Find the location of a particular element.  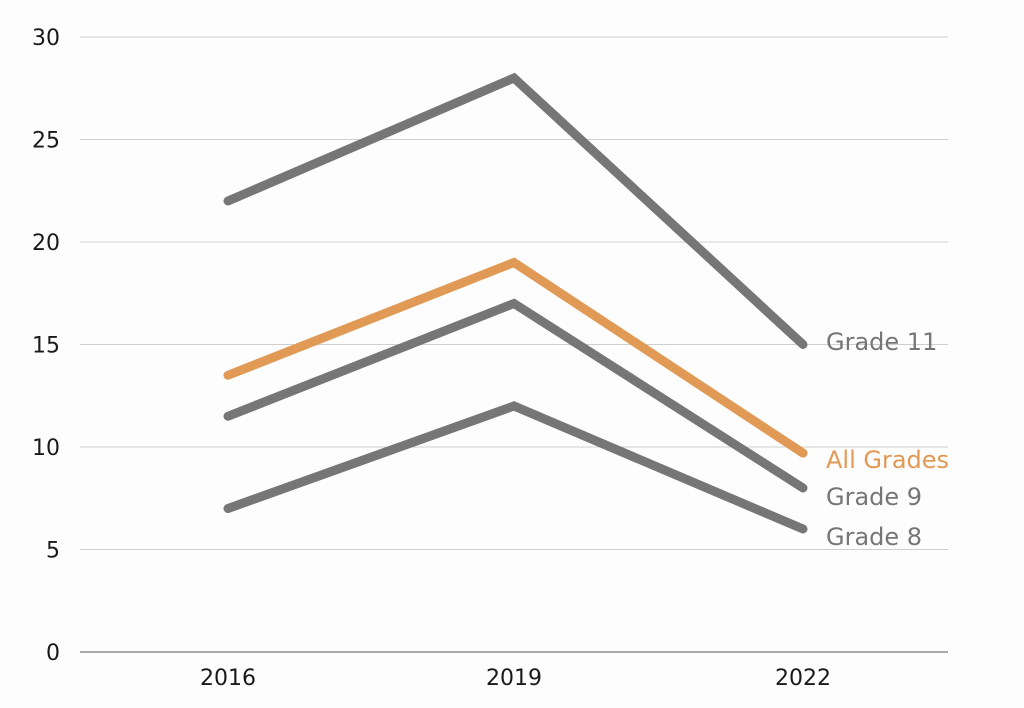

y-axis-ticks: 0 5 10 15 20 25 30 is located at coordinates (46, 346).